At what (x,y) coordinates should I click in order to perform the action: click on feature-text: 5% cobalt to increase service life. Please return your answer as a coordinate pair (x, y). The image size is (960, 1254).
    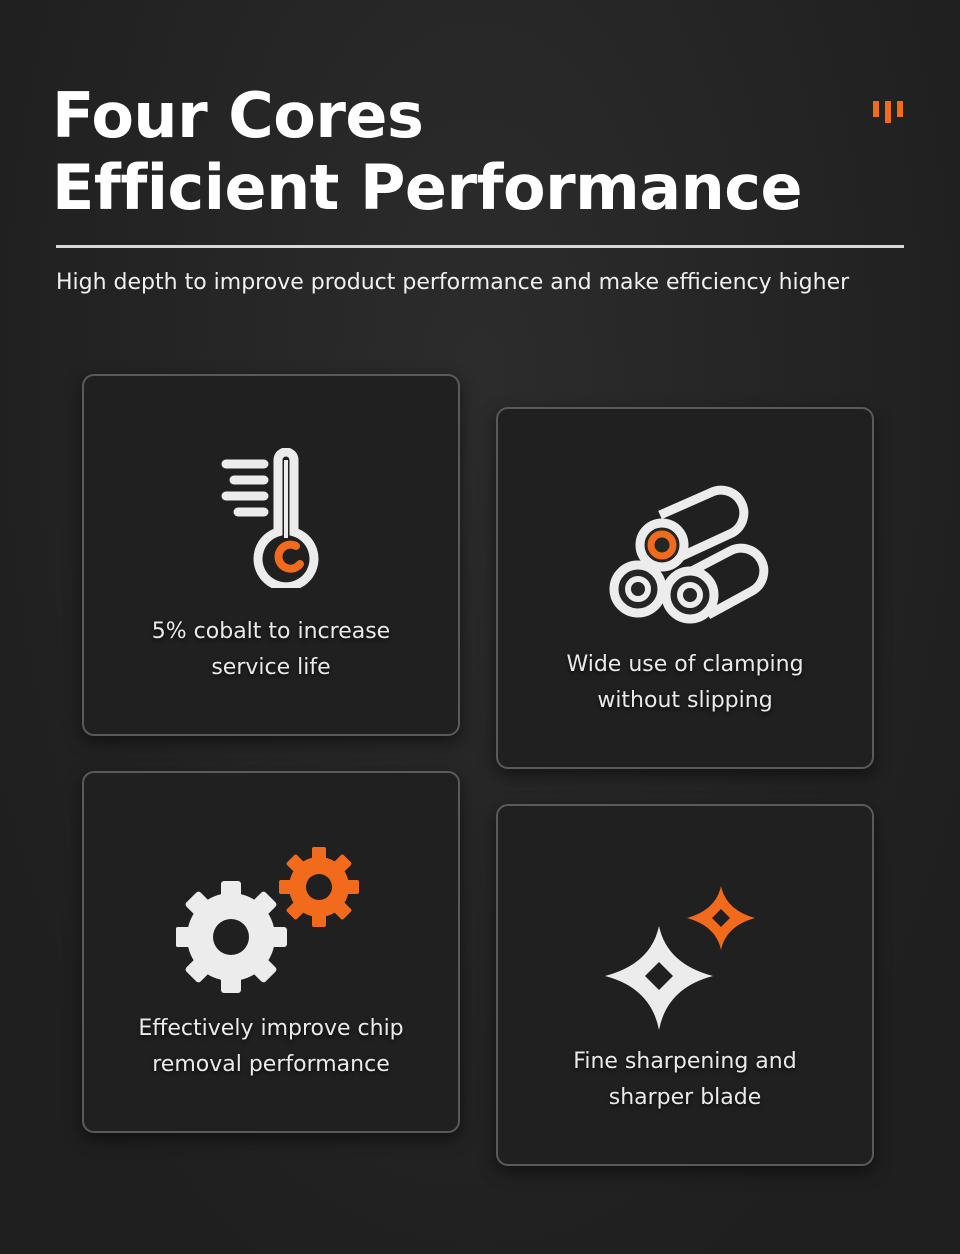
    Looking at the image, I should click on (271, 649).